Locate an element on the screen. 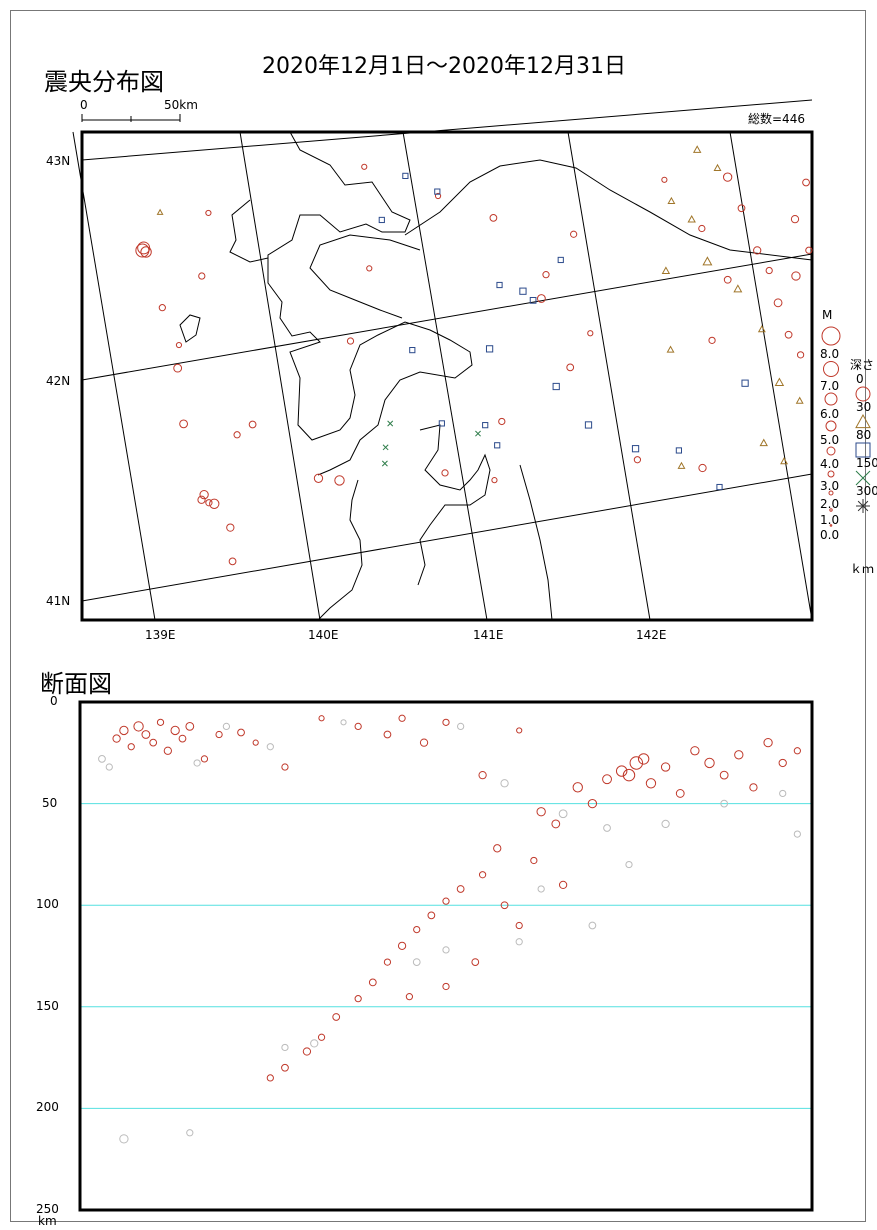 The image size is (877, 1230). legend-depth-unit: ｋｍ is located at coordinates (862, 569).